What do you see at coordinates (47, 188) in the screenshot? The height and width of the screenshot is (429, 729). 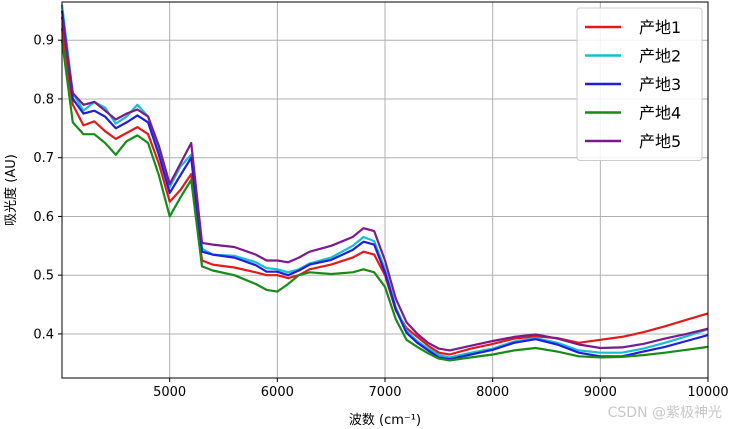 I see `y-axis-ticks: 0.4 0.5 0.6 0.7 0.8 0.9` at bounding box center [47, 188].